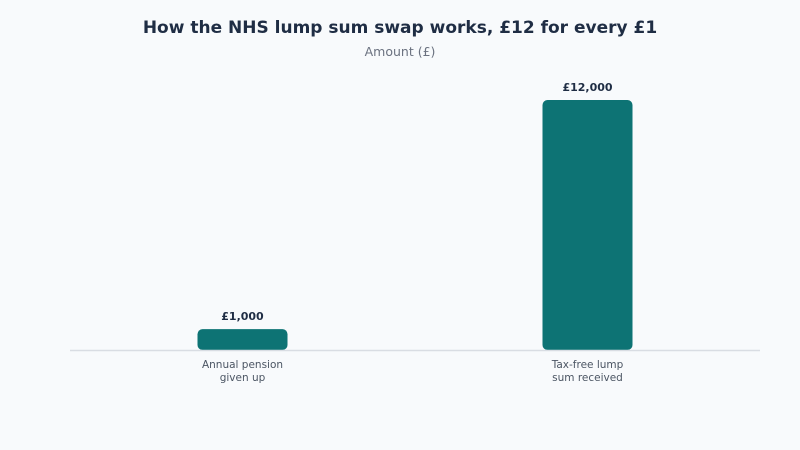 This screenshot has height=450, width=800. I want to click on category-label-1-line-1: sum received, so click(587, 378).